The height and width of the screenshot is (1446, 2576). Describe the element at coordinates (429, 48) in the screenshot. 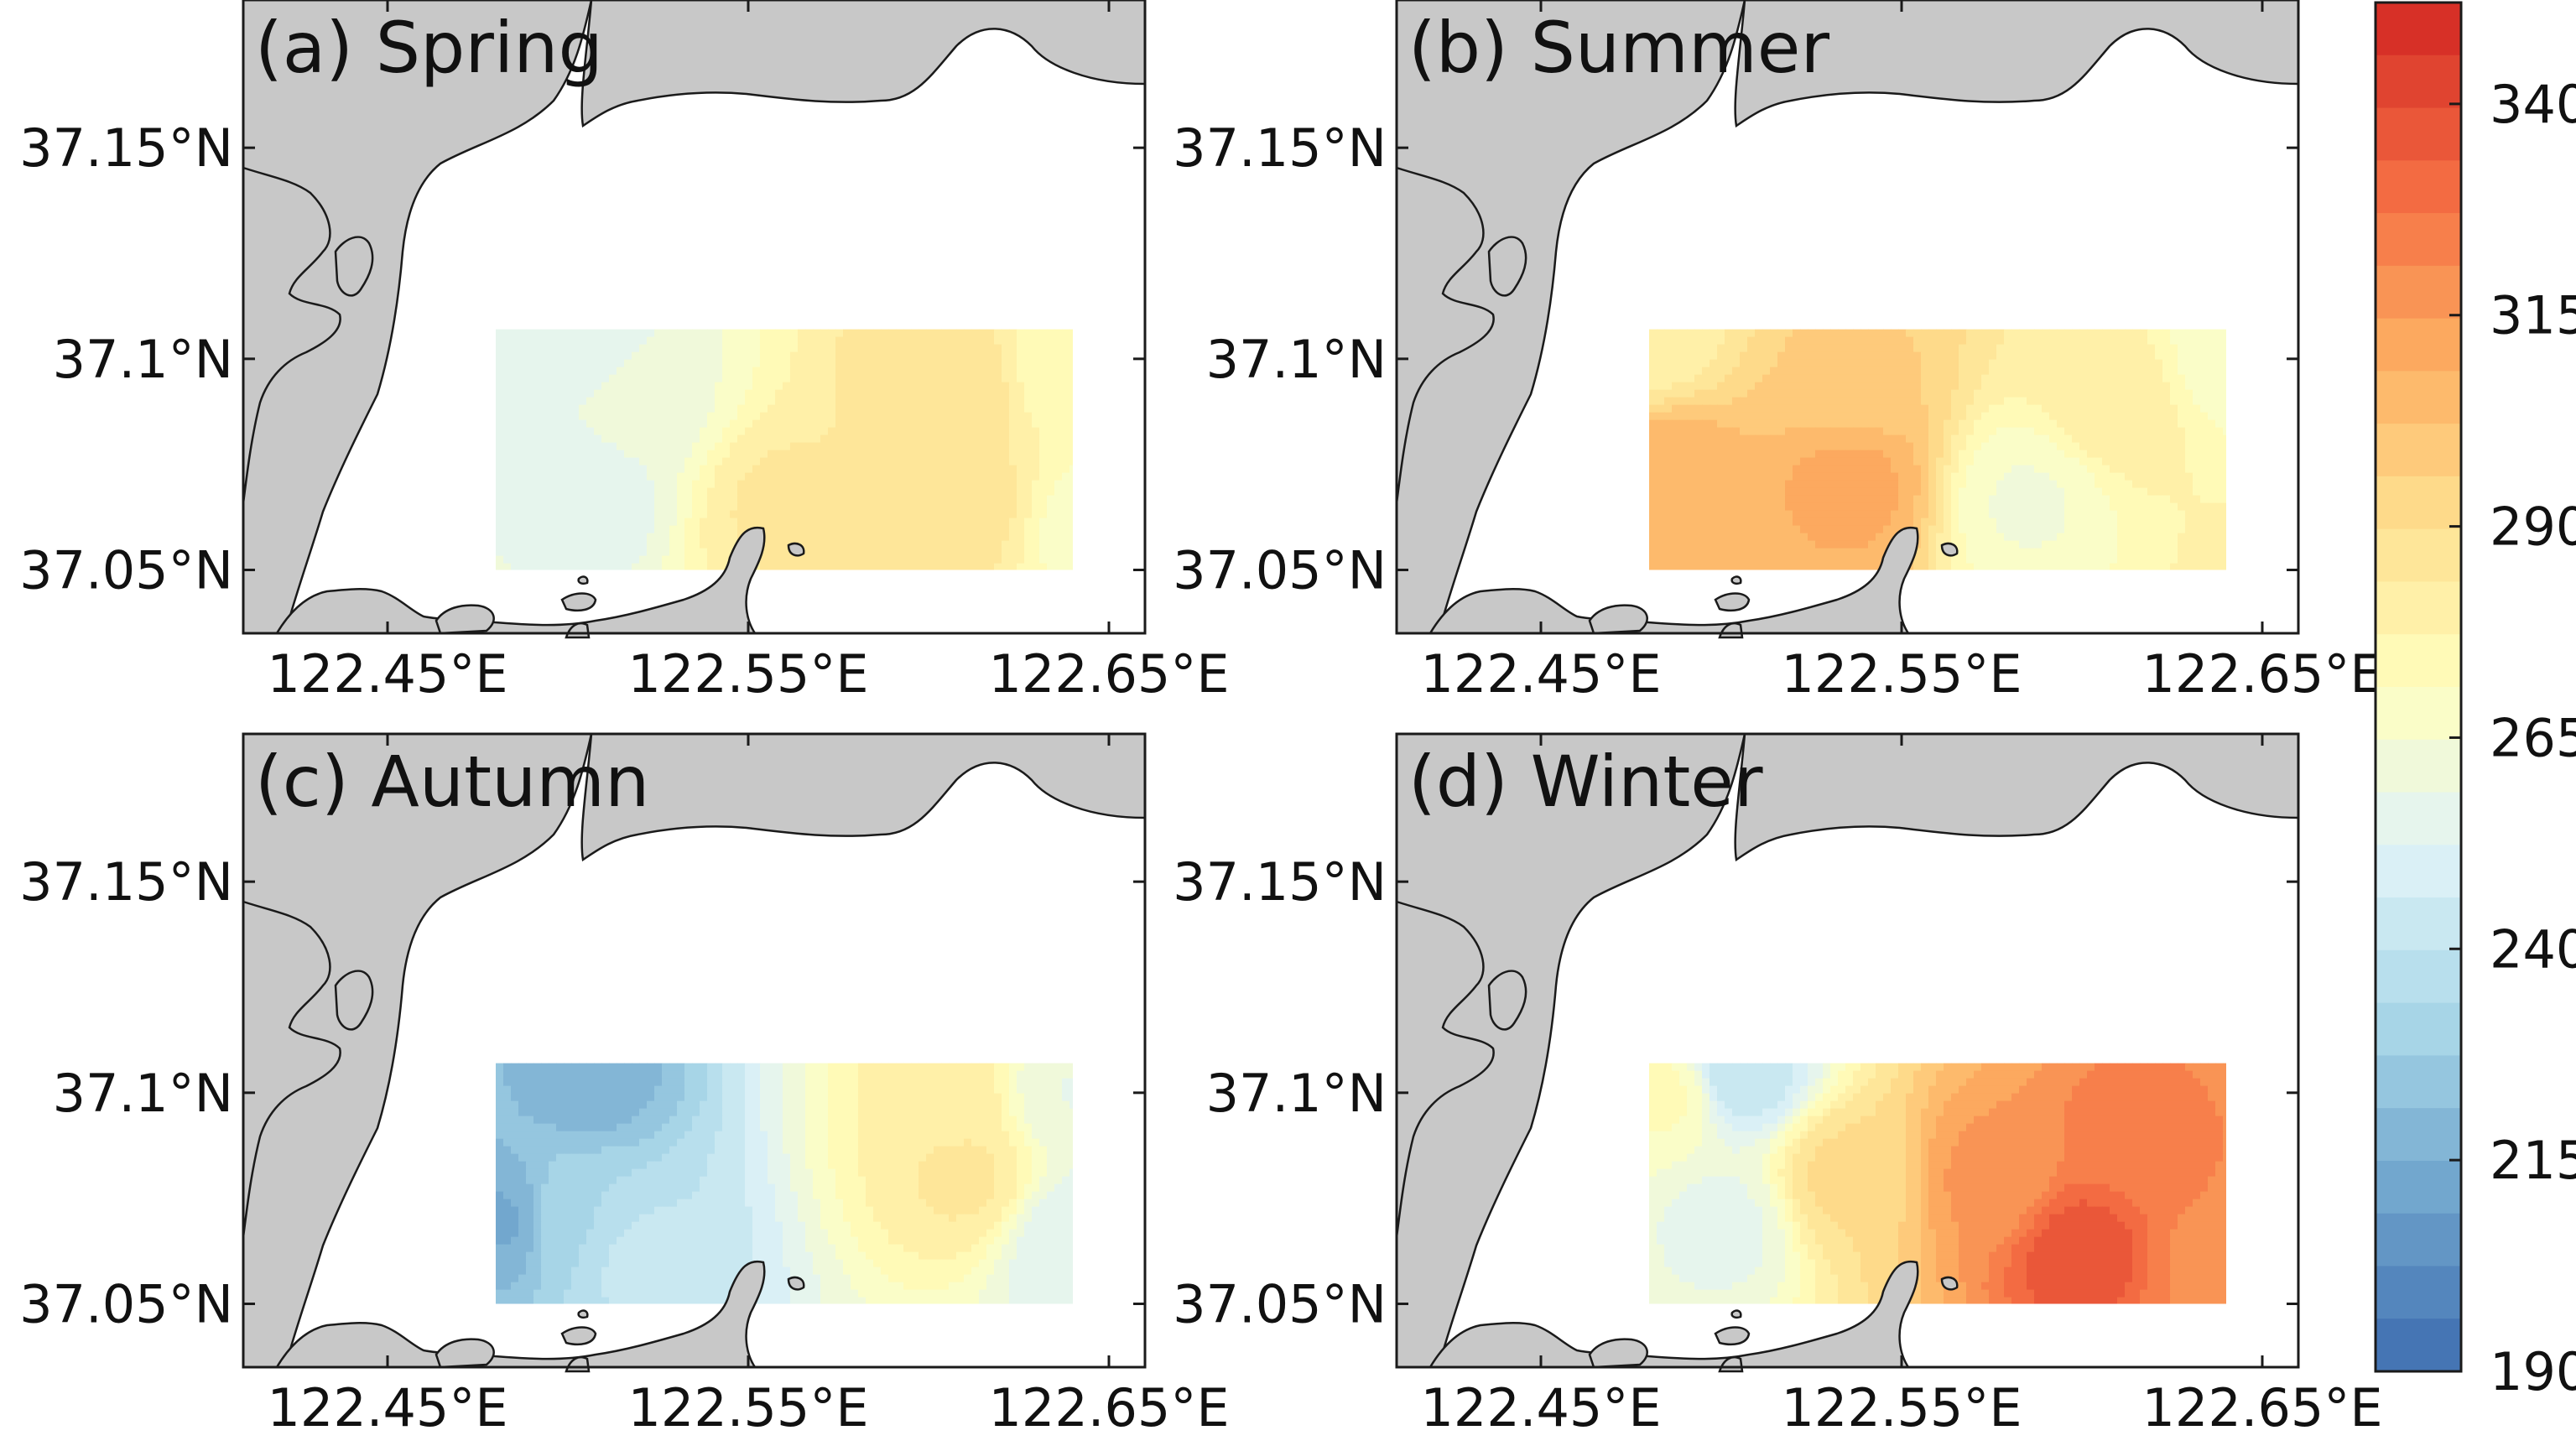

I see `panel-title-spring: (a) Spring` at that location.